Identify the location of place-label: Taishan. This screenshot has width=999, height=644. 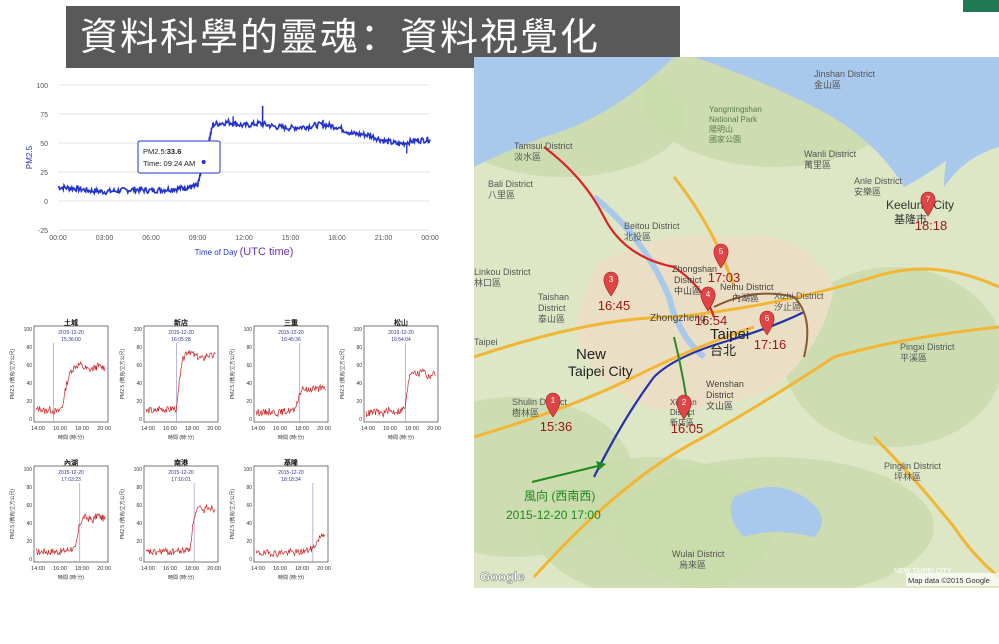
(553, 297).